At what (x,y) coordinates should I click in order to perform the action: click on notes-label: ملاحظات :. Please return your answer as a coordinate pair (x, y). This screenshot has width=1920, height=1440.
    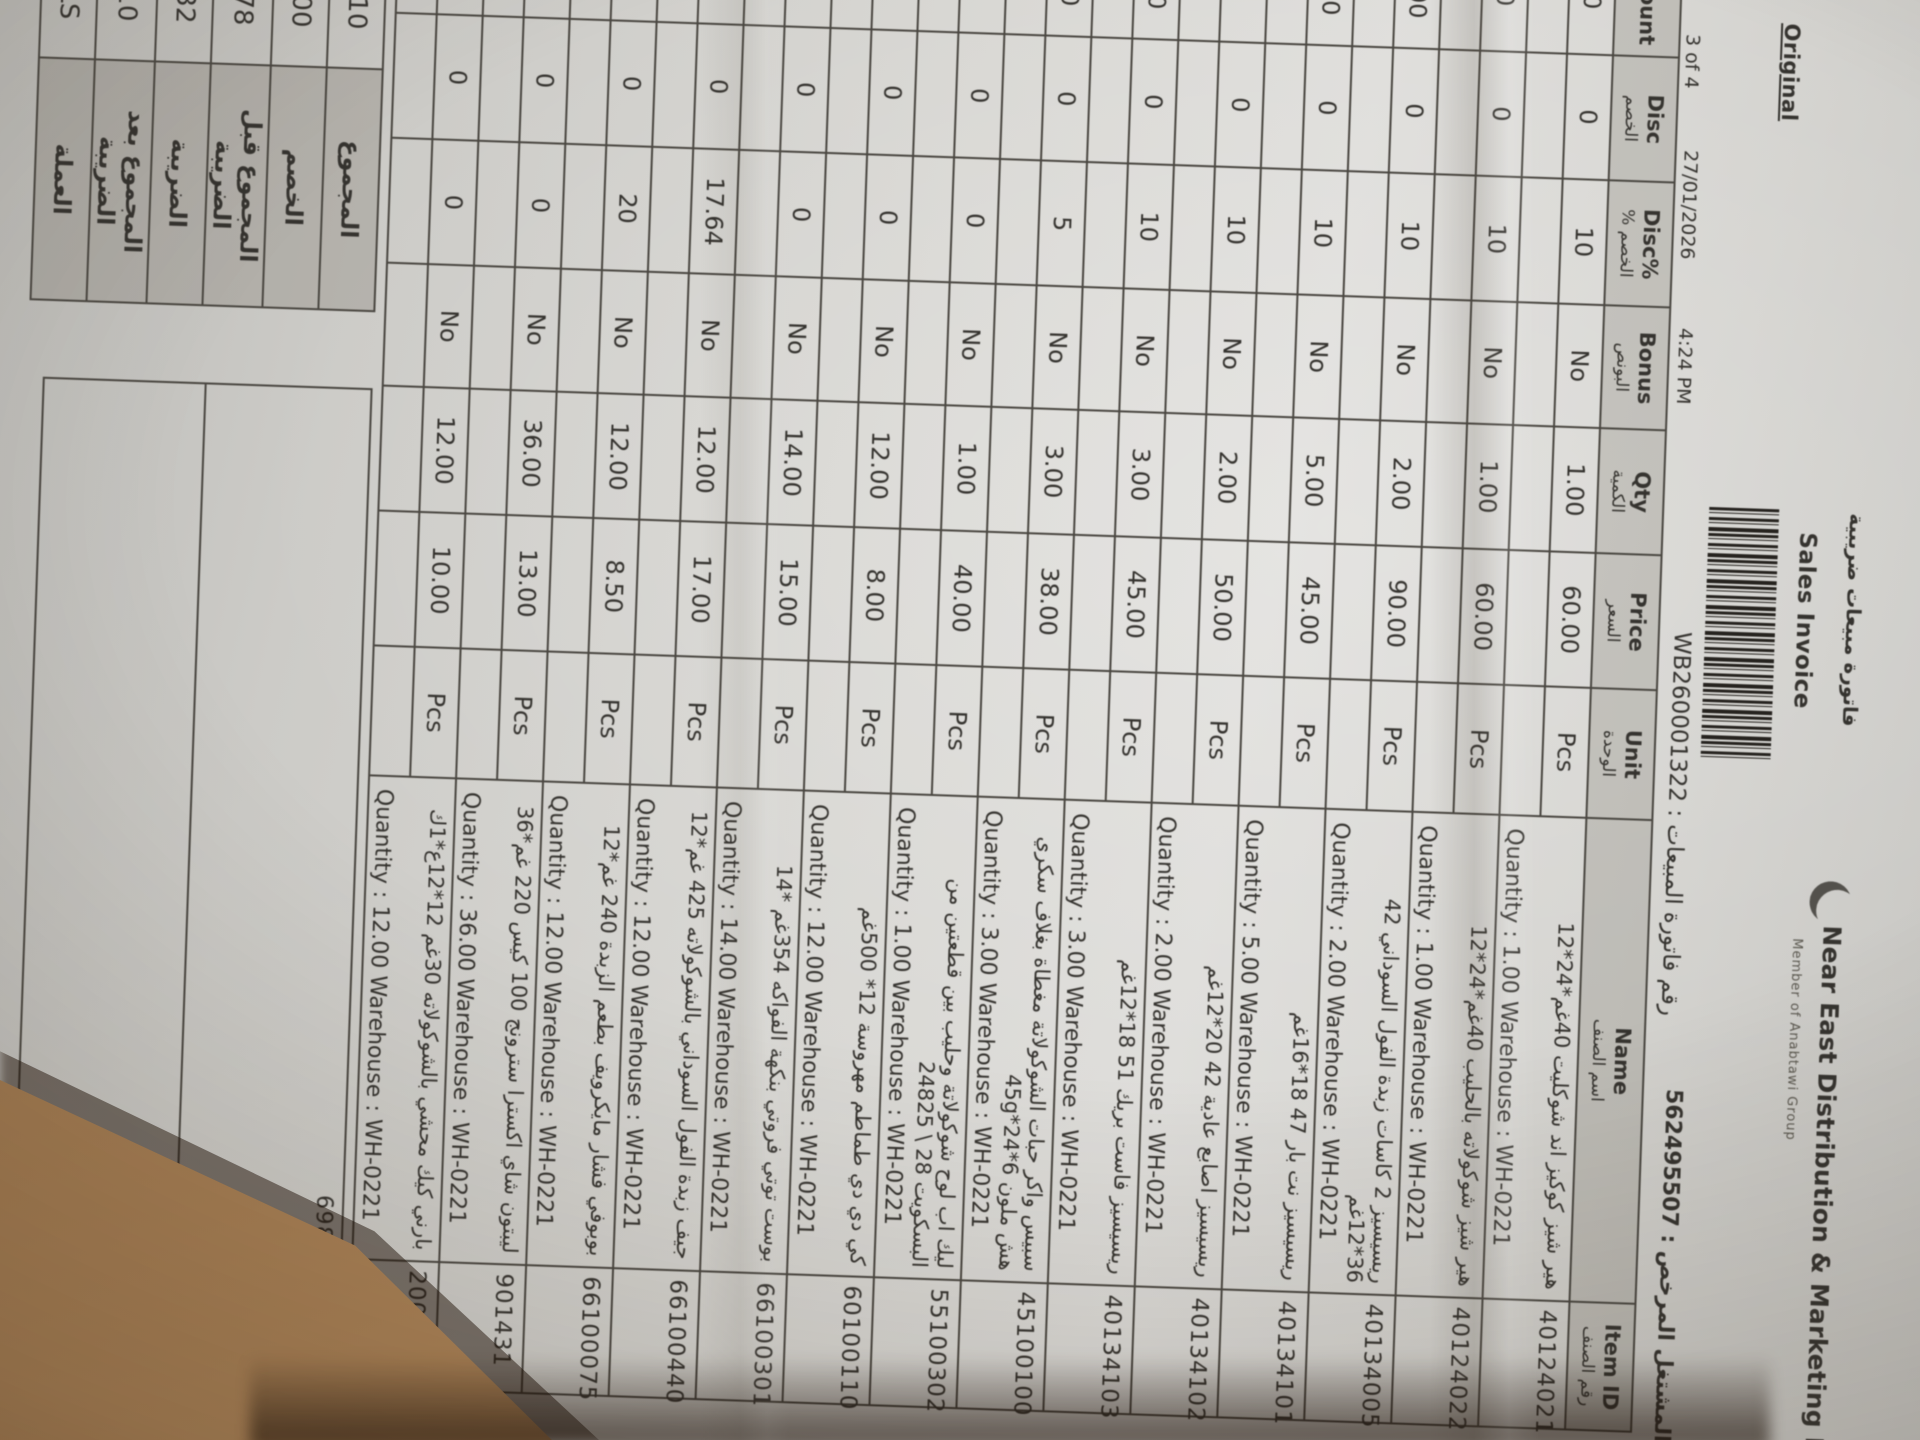
    Looking at the image, I should click on (308, 1404).